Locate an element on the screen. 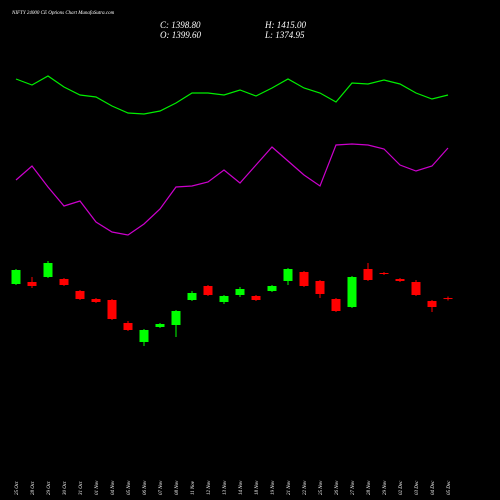  x-tick-label: 04 Dec is located at coordinates (433, 487).